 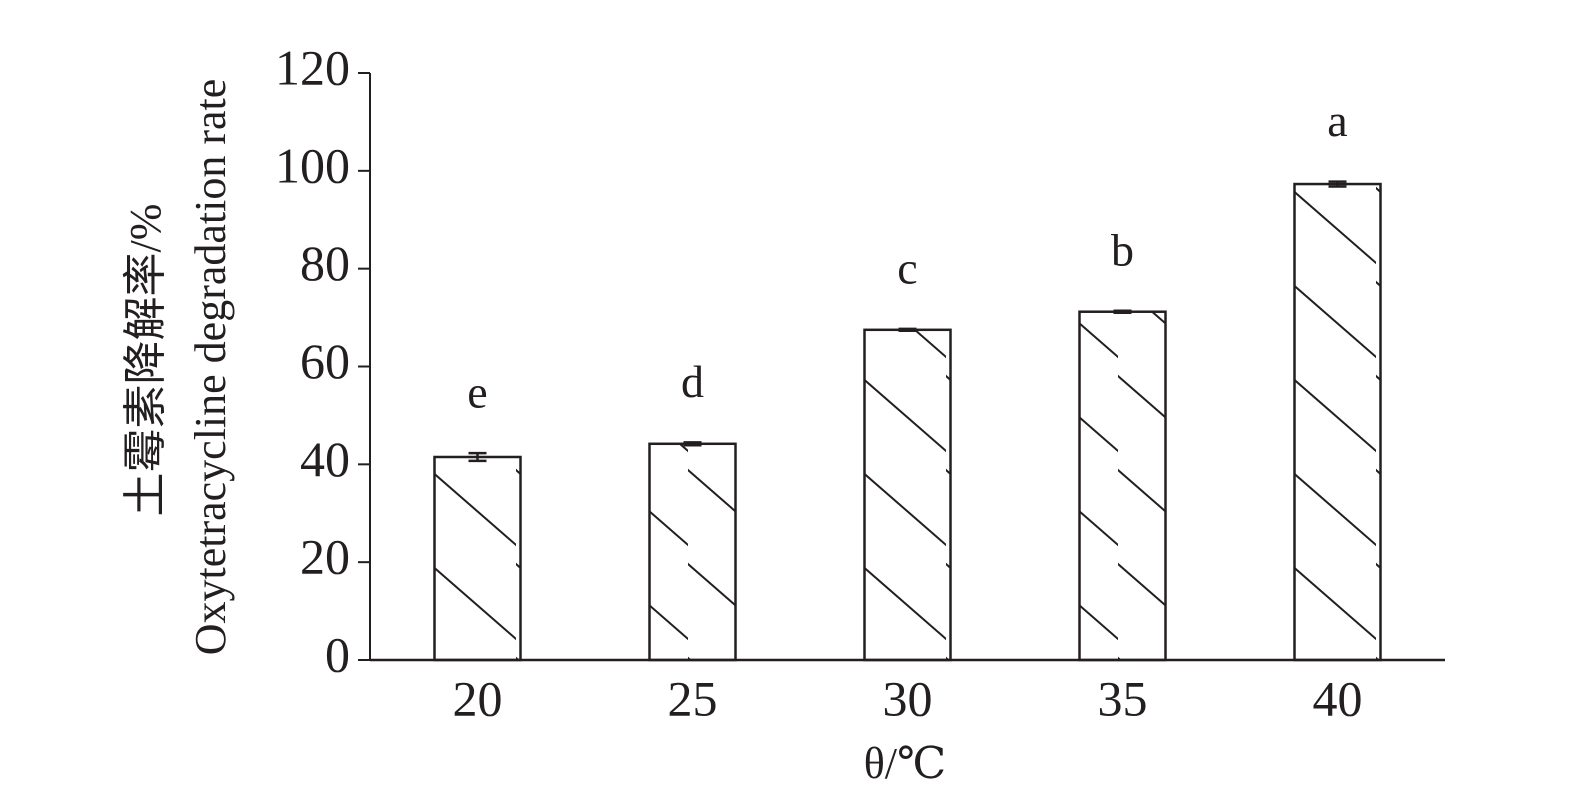 What do you see at coordinates (312, 165) in the screenshot?
I see `y-tick-label: 100` at bounding box center [312, 165].